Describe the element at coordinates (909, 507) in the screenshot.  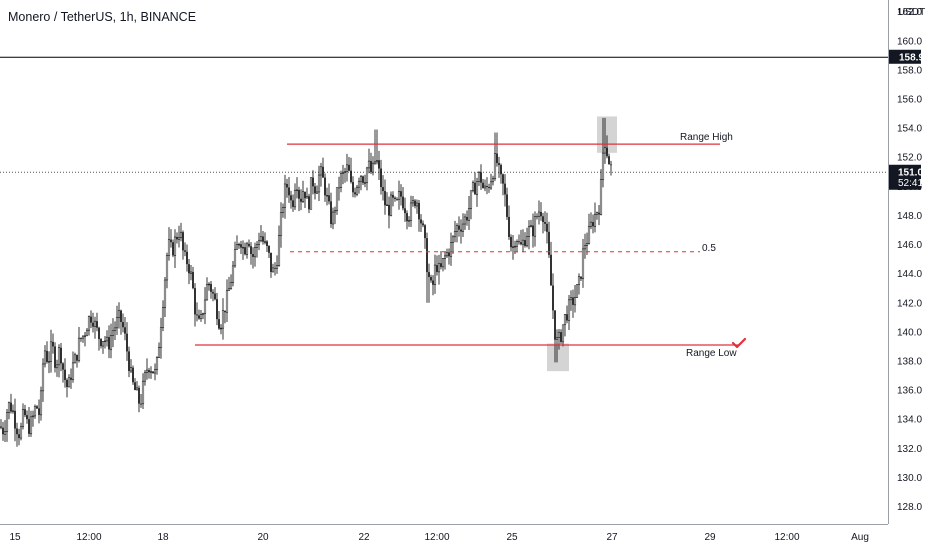
I see `price-tick-label: 128.0` at that location.